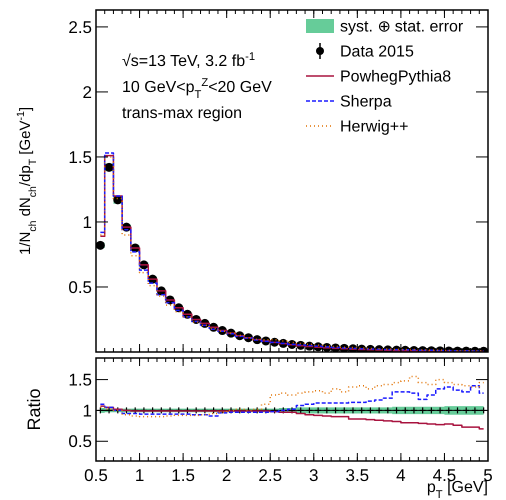 The image size is (506, 500). Describe the element at coordinates (227, 475) in the screenshot. I see `x-tick-label: 2` at that location.